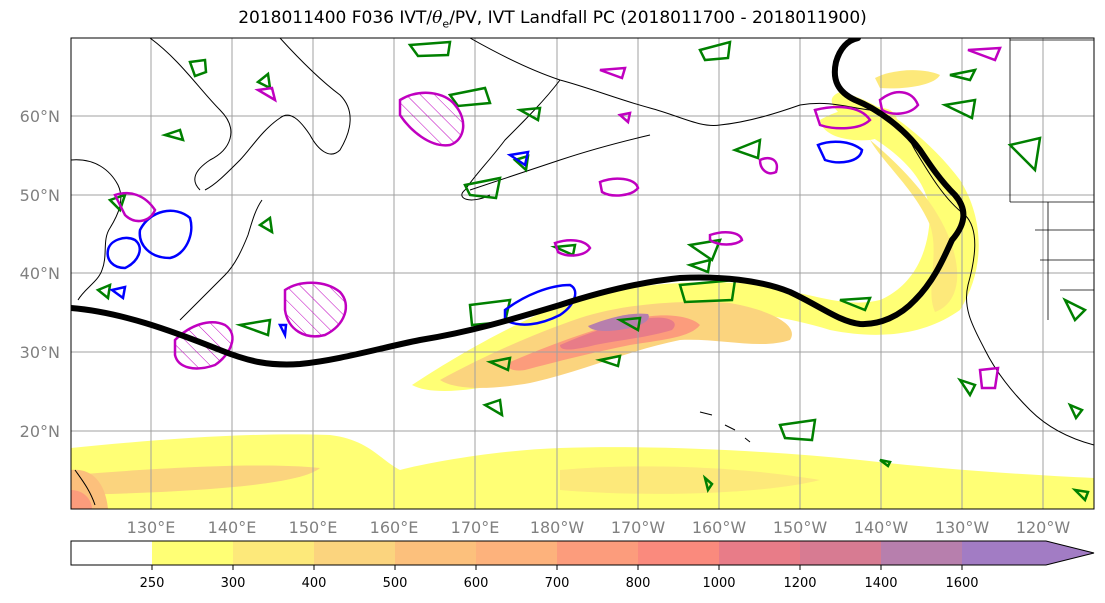 This screenshot has height=603, width=1105. Describe the element at coordinates (395, 583) in the screenshot. I see `colorbar-tick-label: 500` at that location.